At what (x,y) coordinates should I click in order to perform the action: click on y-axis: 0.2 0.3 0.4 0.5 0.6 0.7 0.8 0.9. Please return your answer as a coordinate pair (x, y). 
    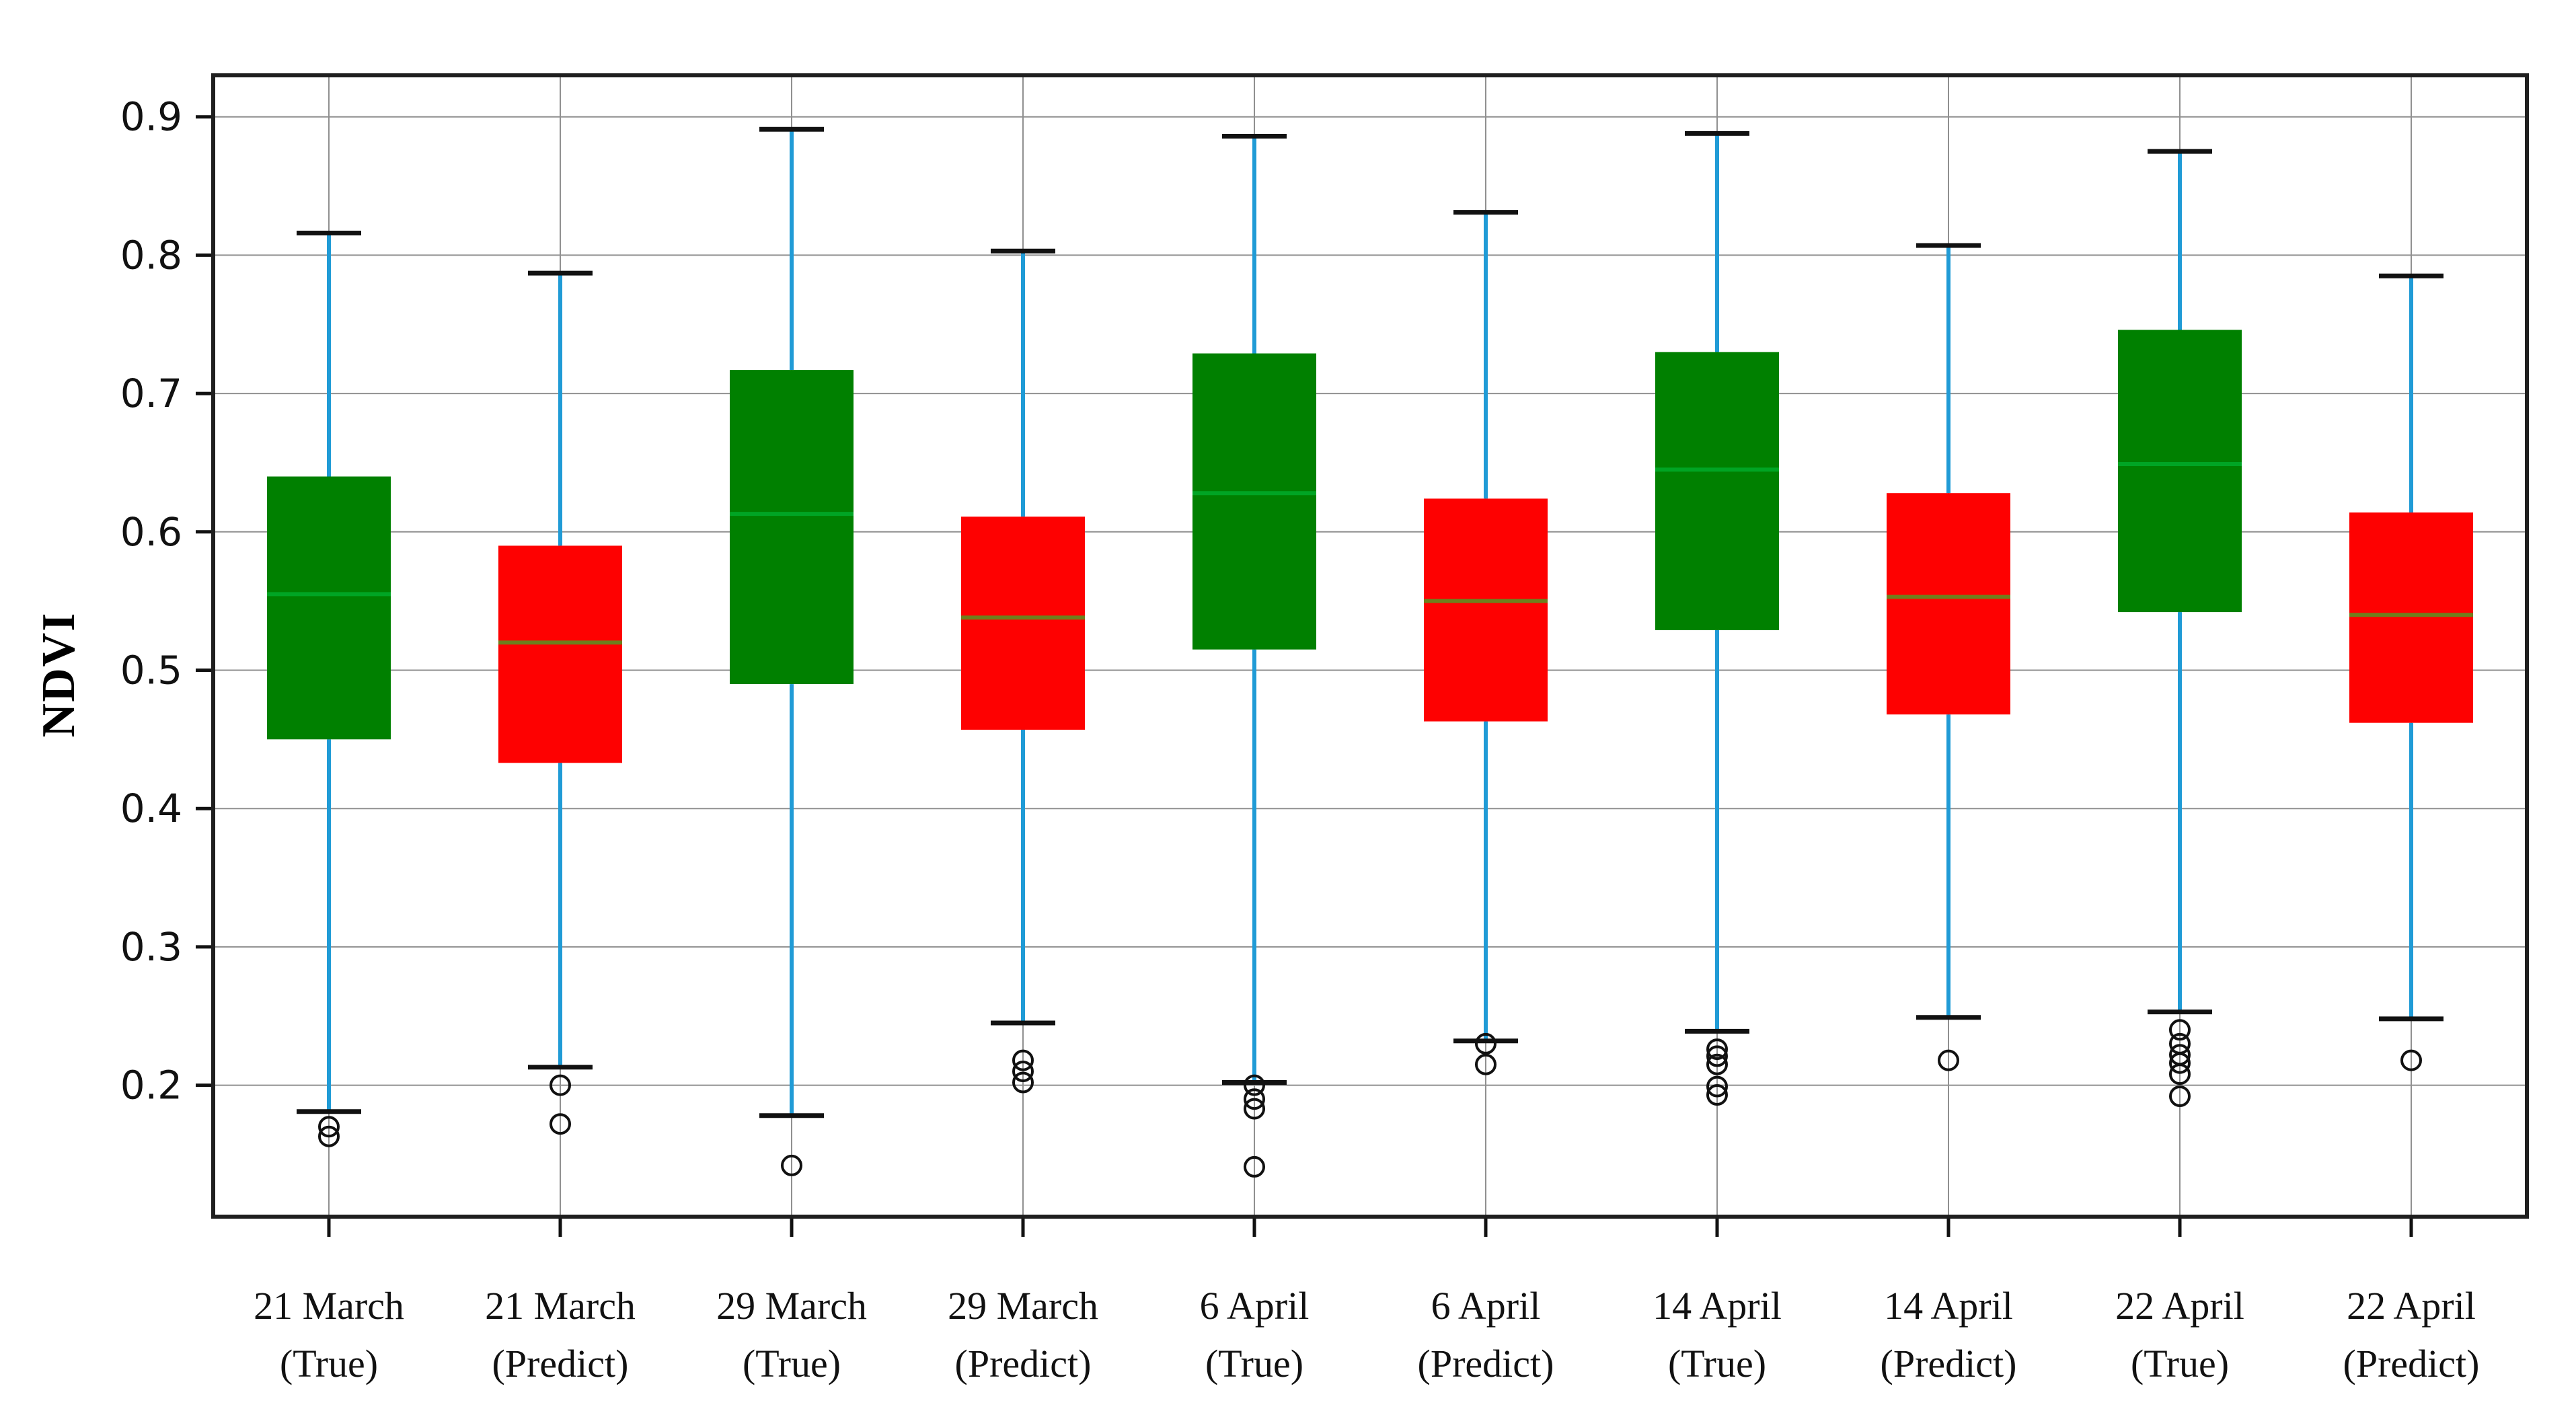
    Looking at the image, I should click on (166, 601).